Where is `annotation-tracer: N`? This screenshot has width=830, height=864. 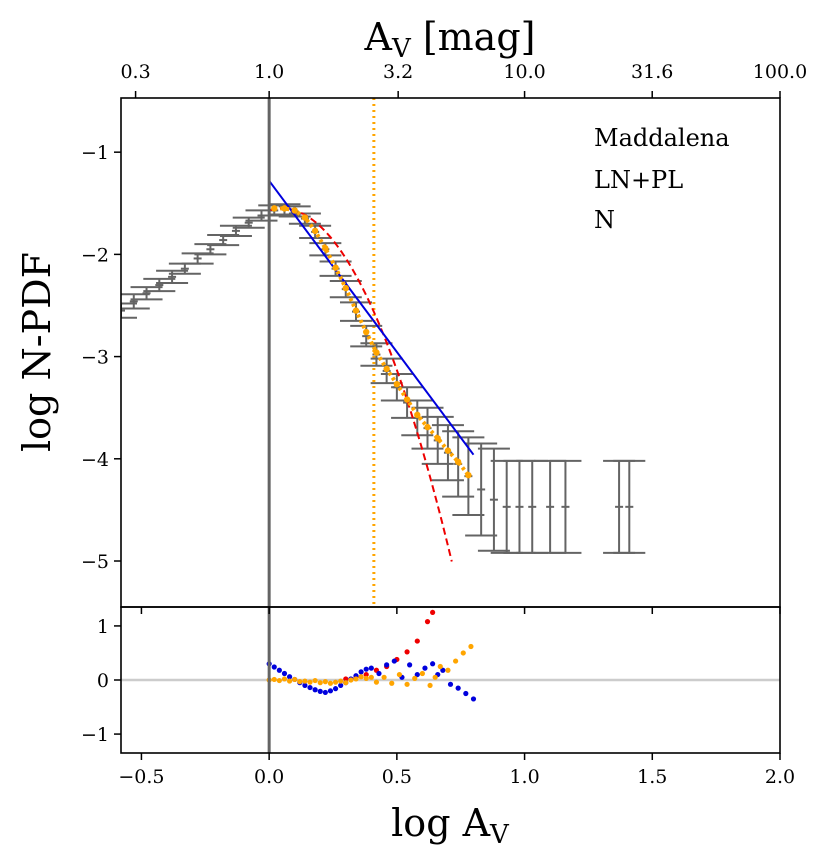 annotation-tracer: N is located at coordinates (604, 220).